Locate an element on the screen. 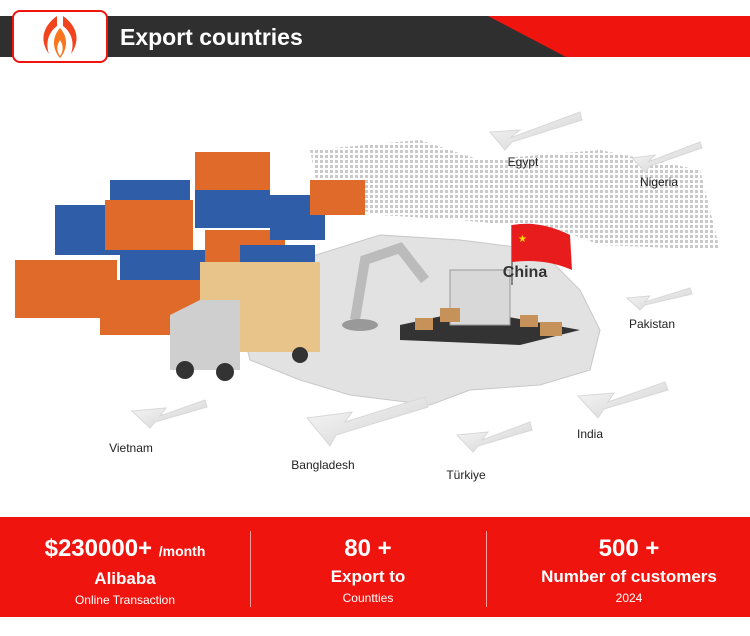 Image resolution: width=750 pixels, height=636 pixels. factory-conveyor is located at coordinates (490, 307).